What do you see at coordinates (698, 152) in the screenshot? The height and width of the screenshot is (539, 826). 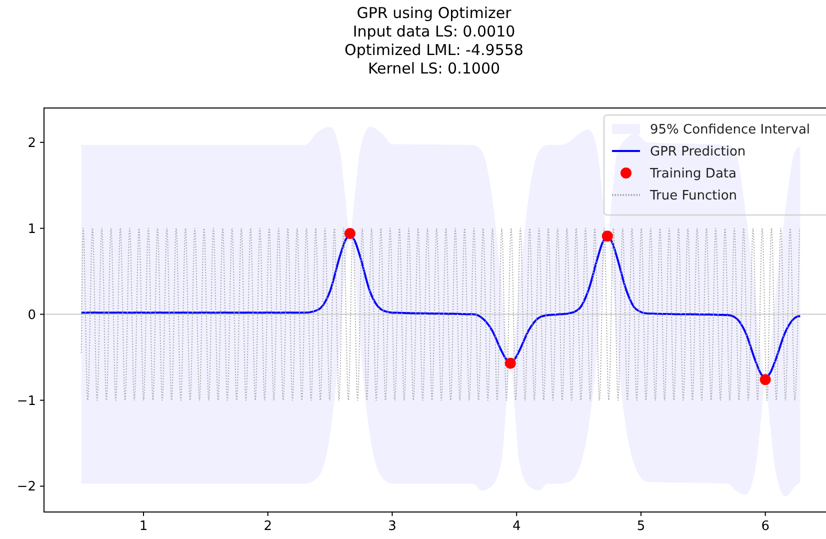 I see `legend-label: GPR Prediction` at bounding box center [698, 152].